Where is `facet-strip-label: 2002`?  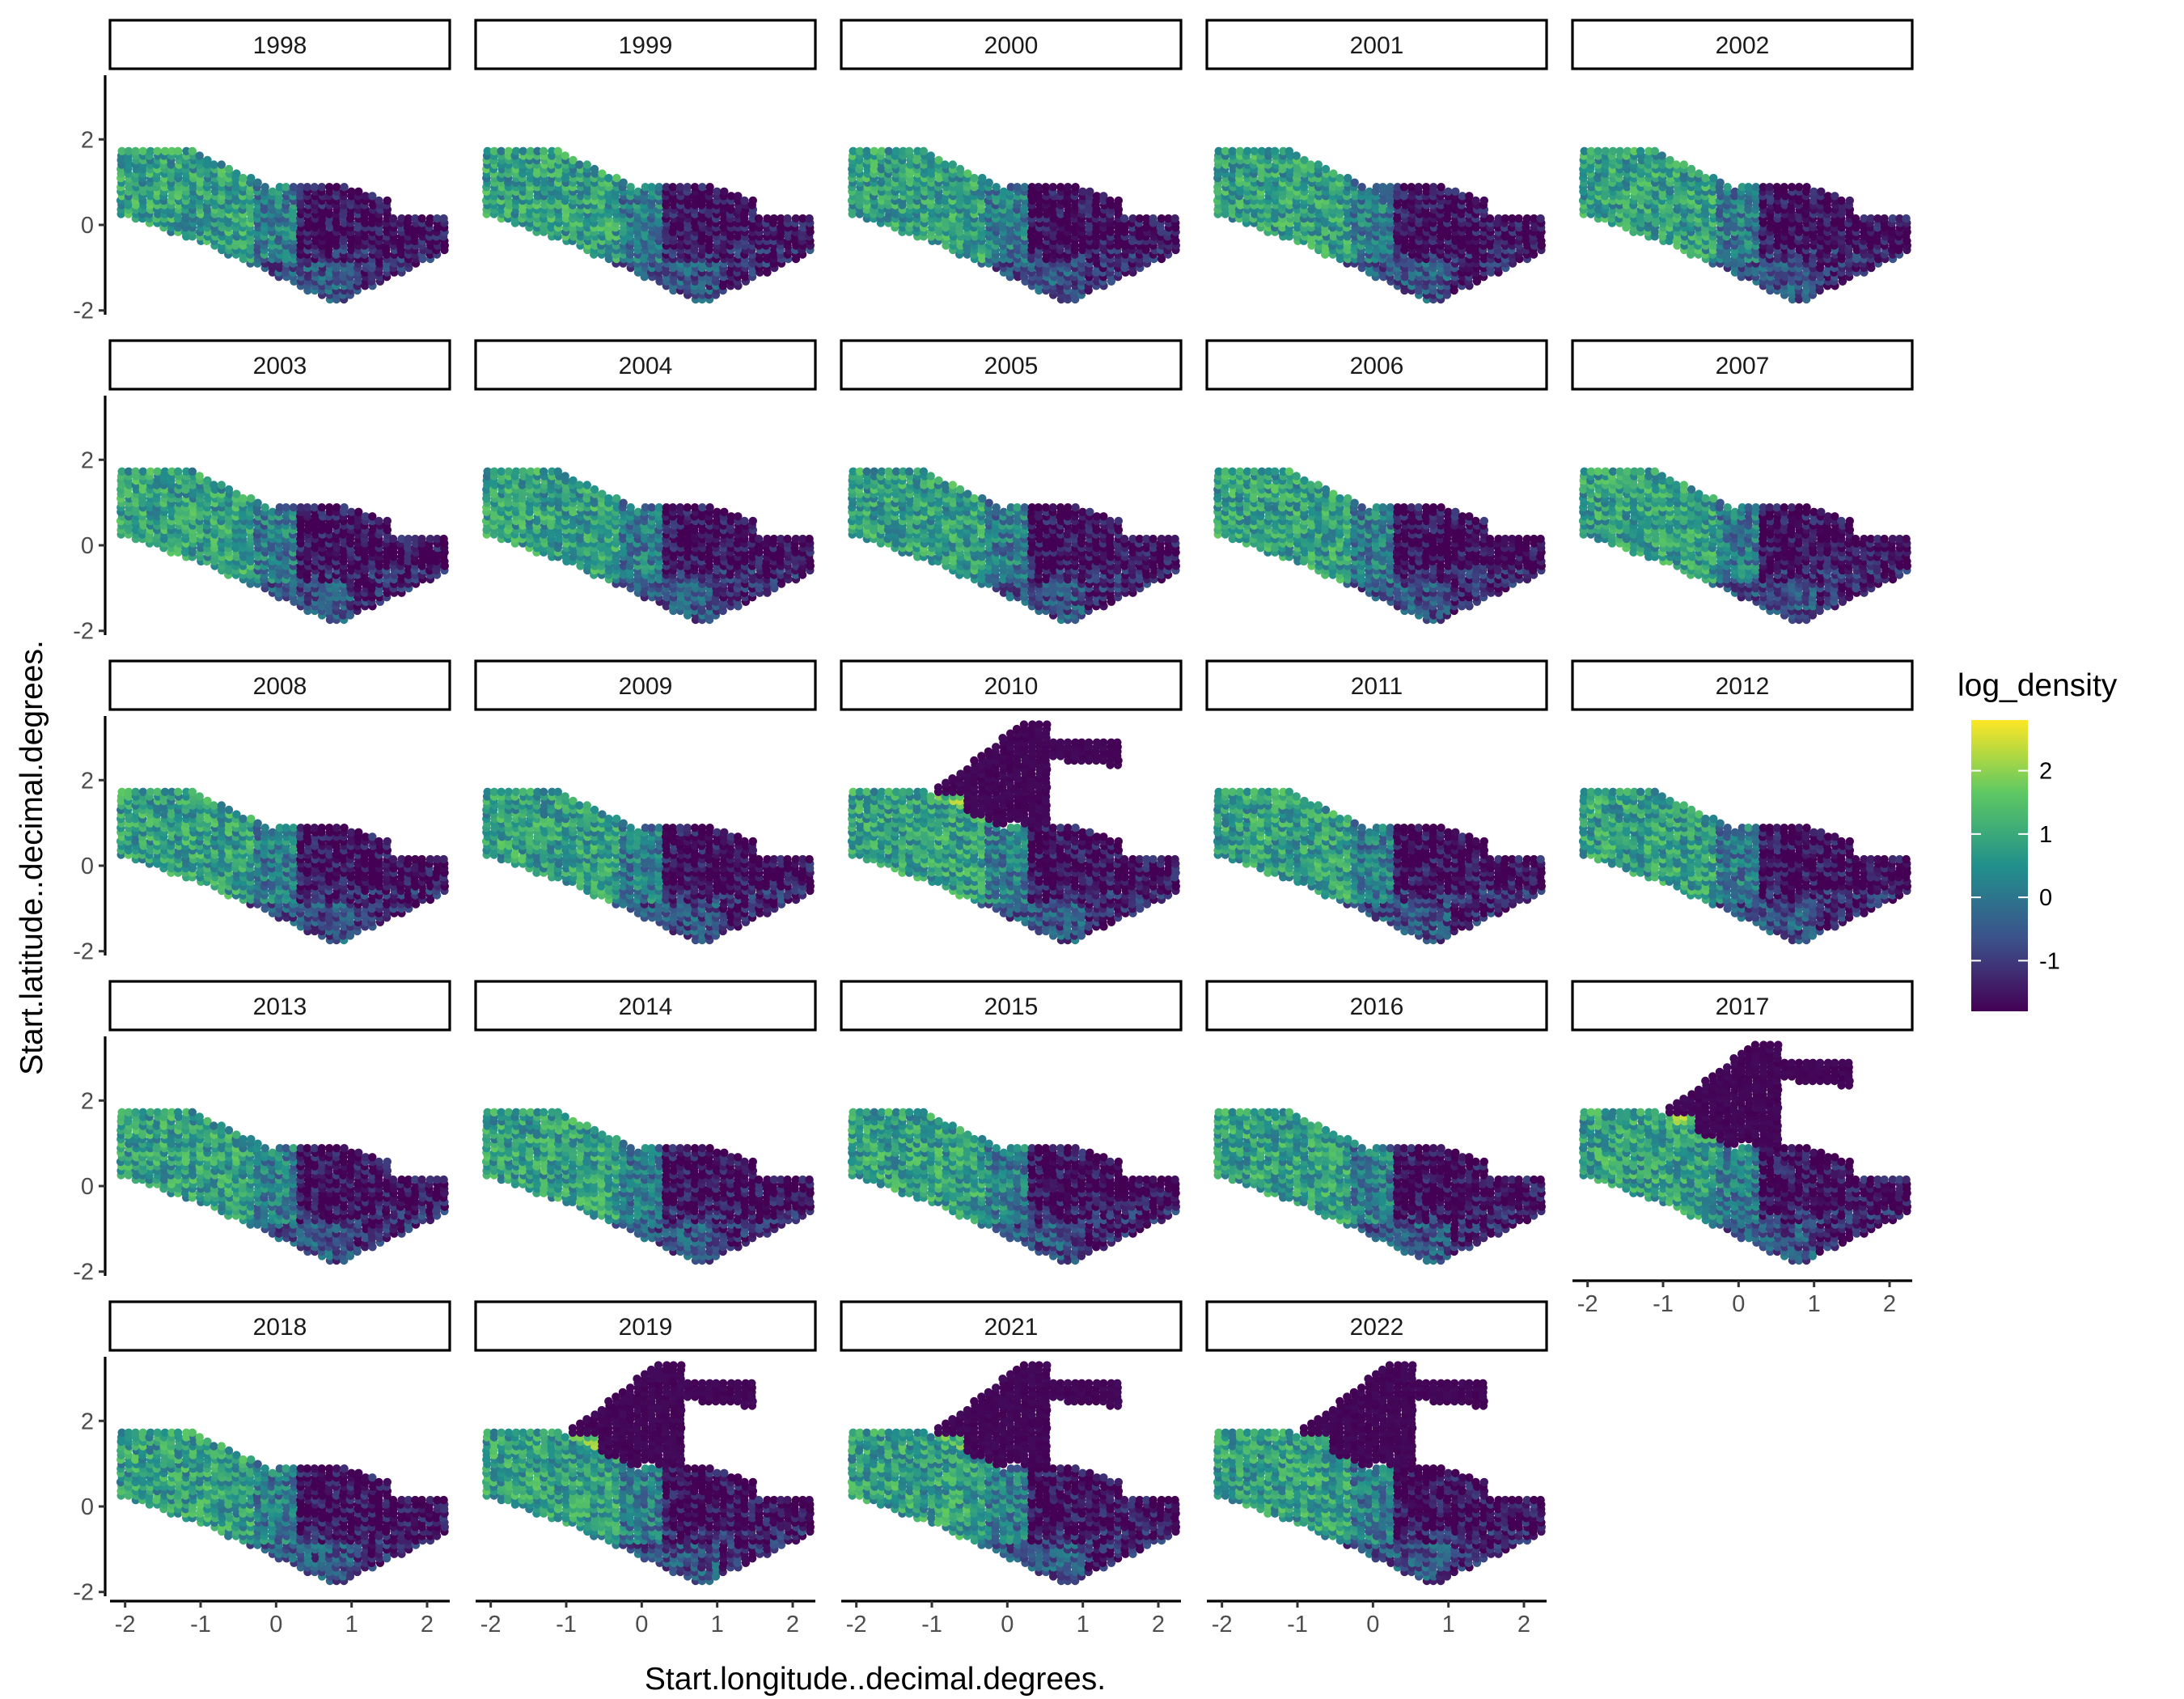
facet-strip-label: 2002 is located at coordinates (1743, 45).